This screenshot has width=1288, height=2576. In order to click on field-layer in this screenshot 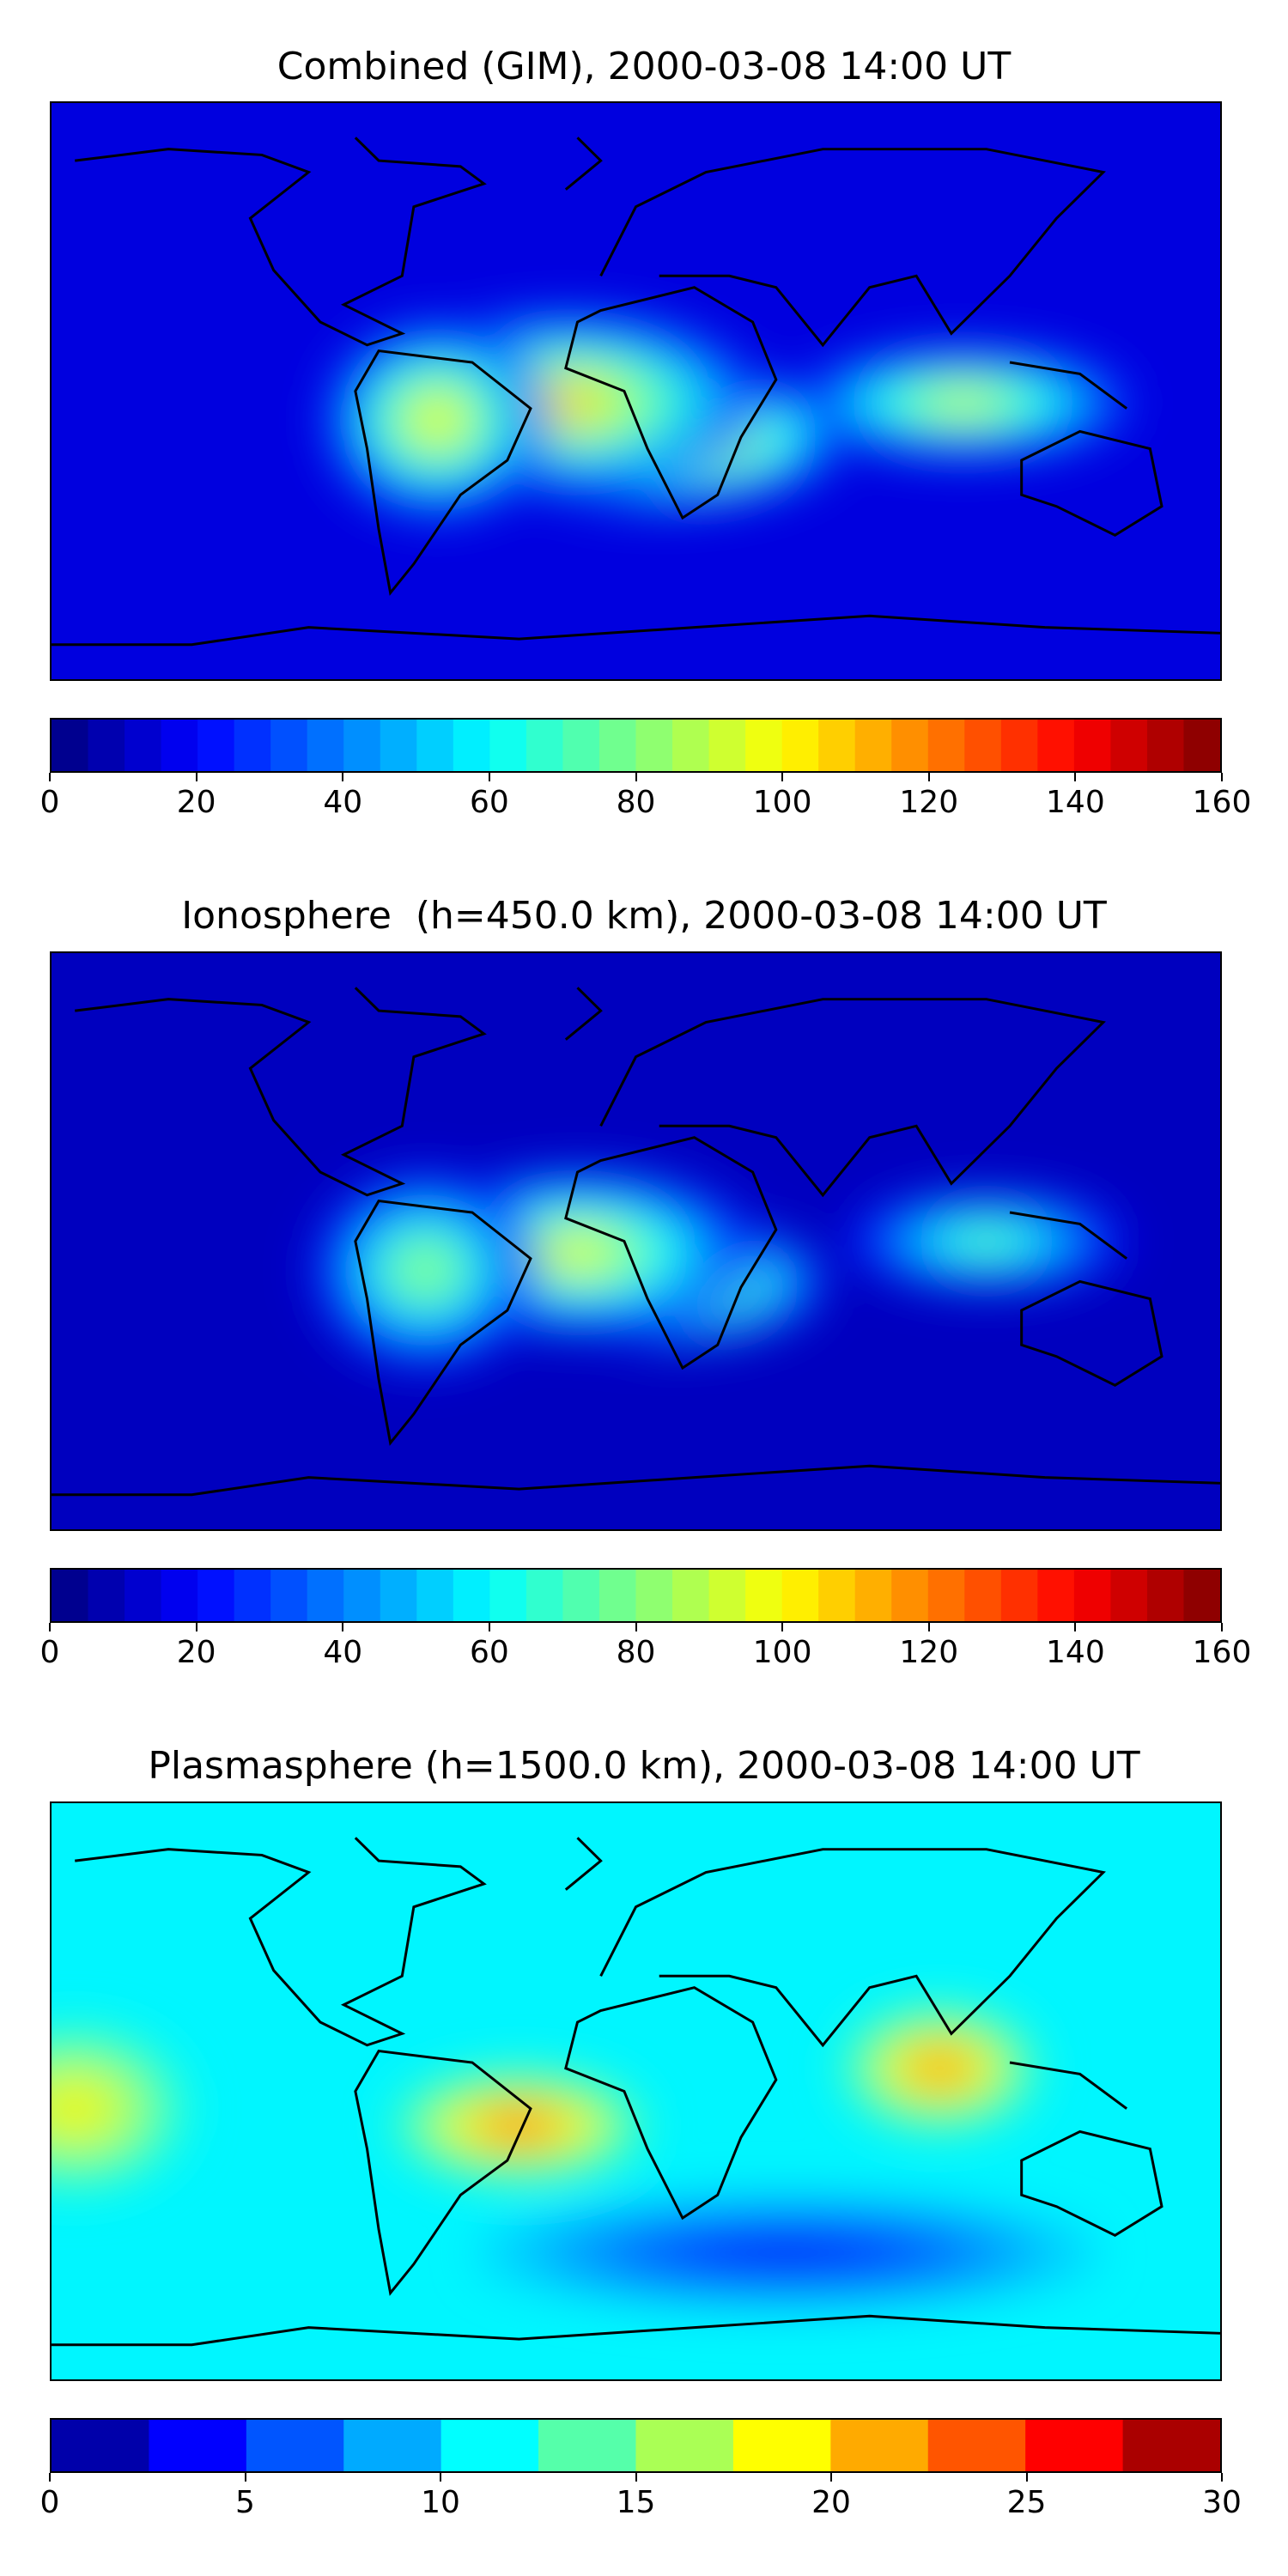, I will do `click(728, 415)`.